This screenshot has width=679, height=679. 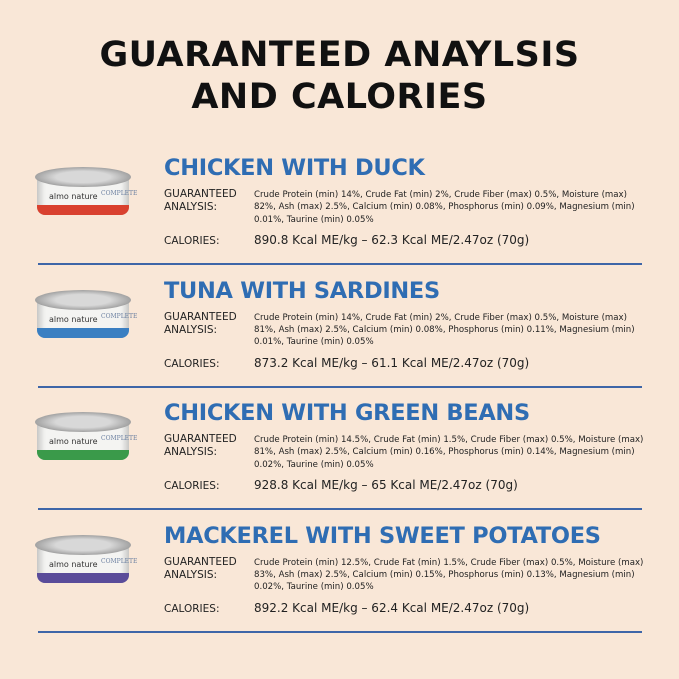 What do you see at coordinates (347, 413) in the screenshot?
I see `product-name: CHICKEN WITH GREEN BEANS` at bounding box center [347, 413].